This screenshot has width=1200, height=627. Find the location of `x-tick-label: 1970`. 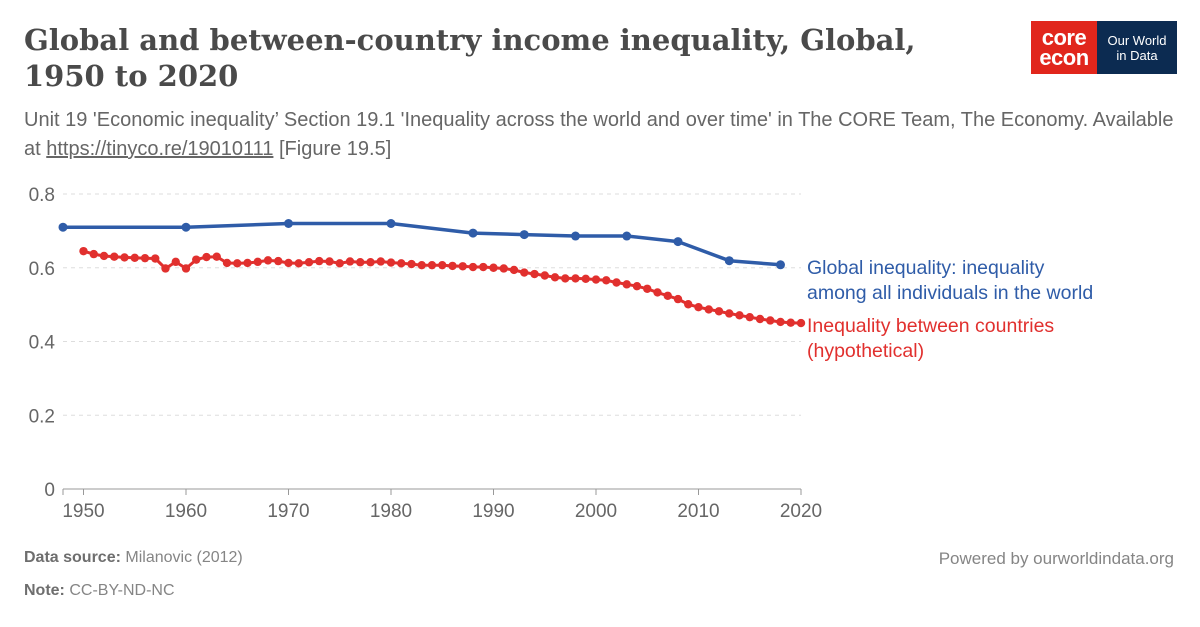

x-tick-label: 1970 is located at coordinates (288, 511).